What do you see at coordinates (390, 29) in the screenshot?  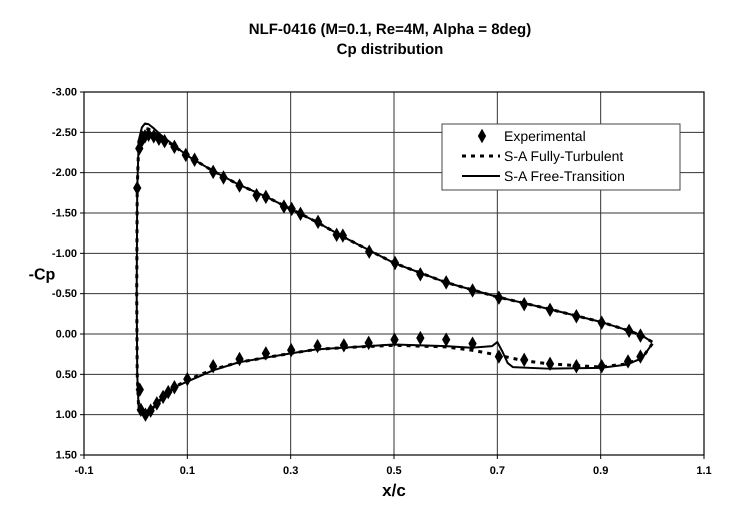 I see `chart-title: NLF-0416 (M=0.1, Re=4M, Alpha = 8deg)` at bounding box center [390, 29].